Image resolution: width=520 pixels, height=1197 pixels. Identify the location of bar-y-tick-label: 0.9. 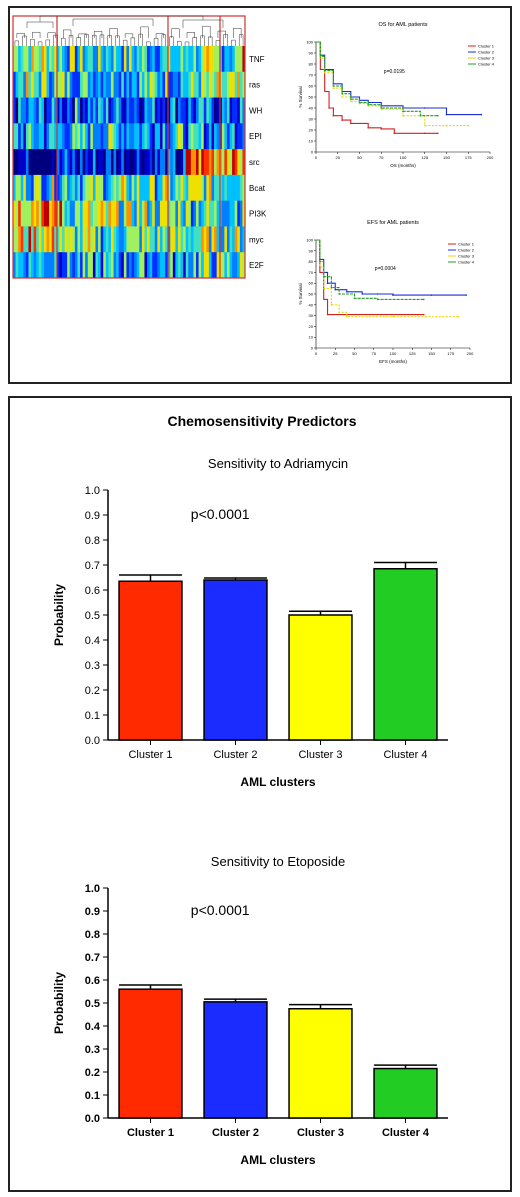
(92, 912).